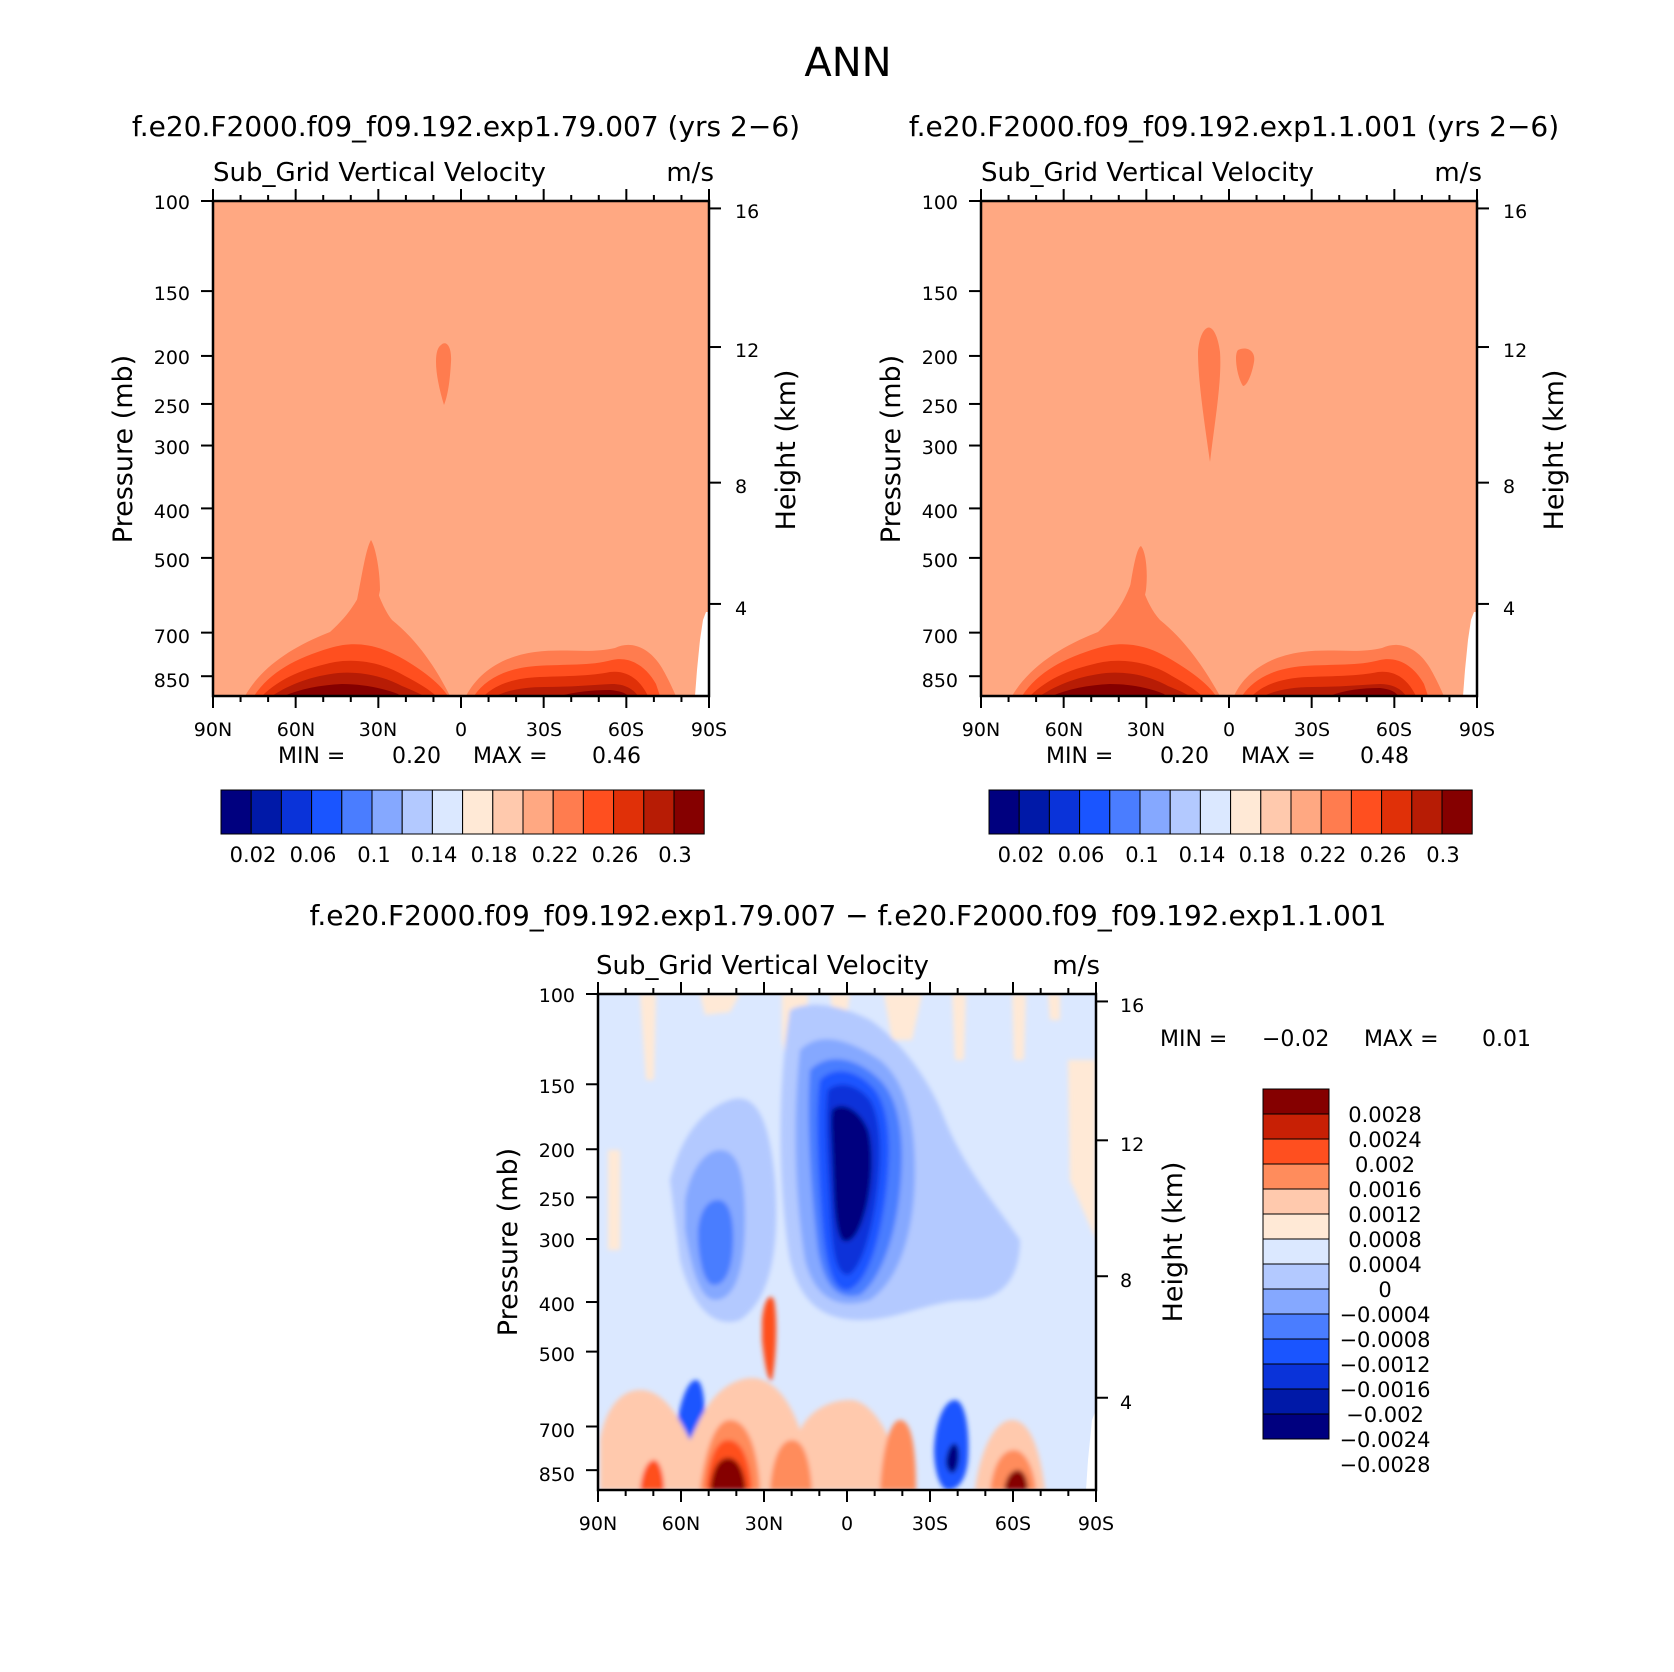 This screenshot has height=1672, width=1674. What do you see at coordinates (940, 561) in the screenshot?
I see `y-tick-label: 500` at bounding box center [940, 561].